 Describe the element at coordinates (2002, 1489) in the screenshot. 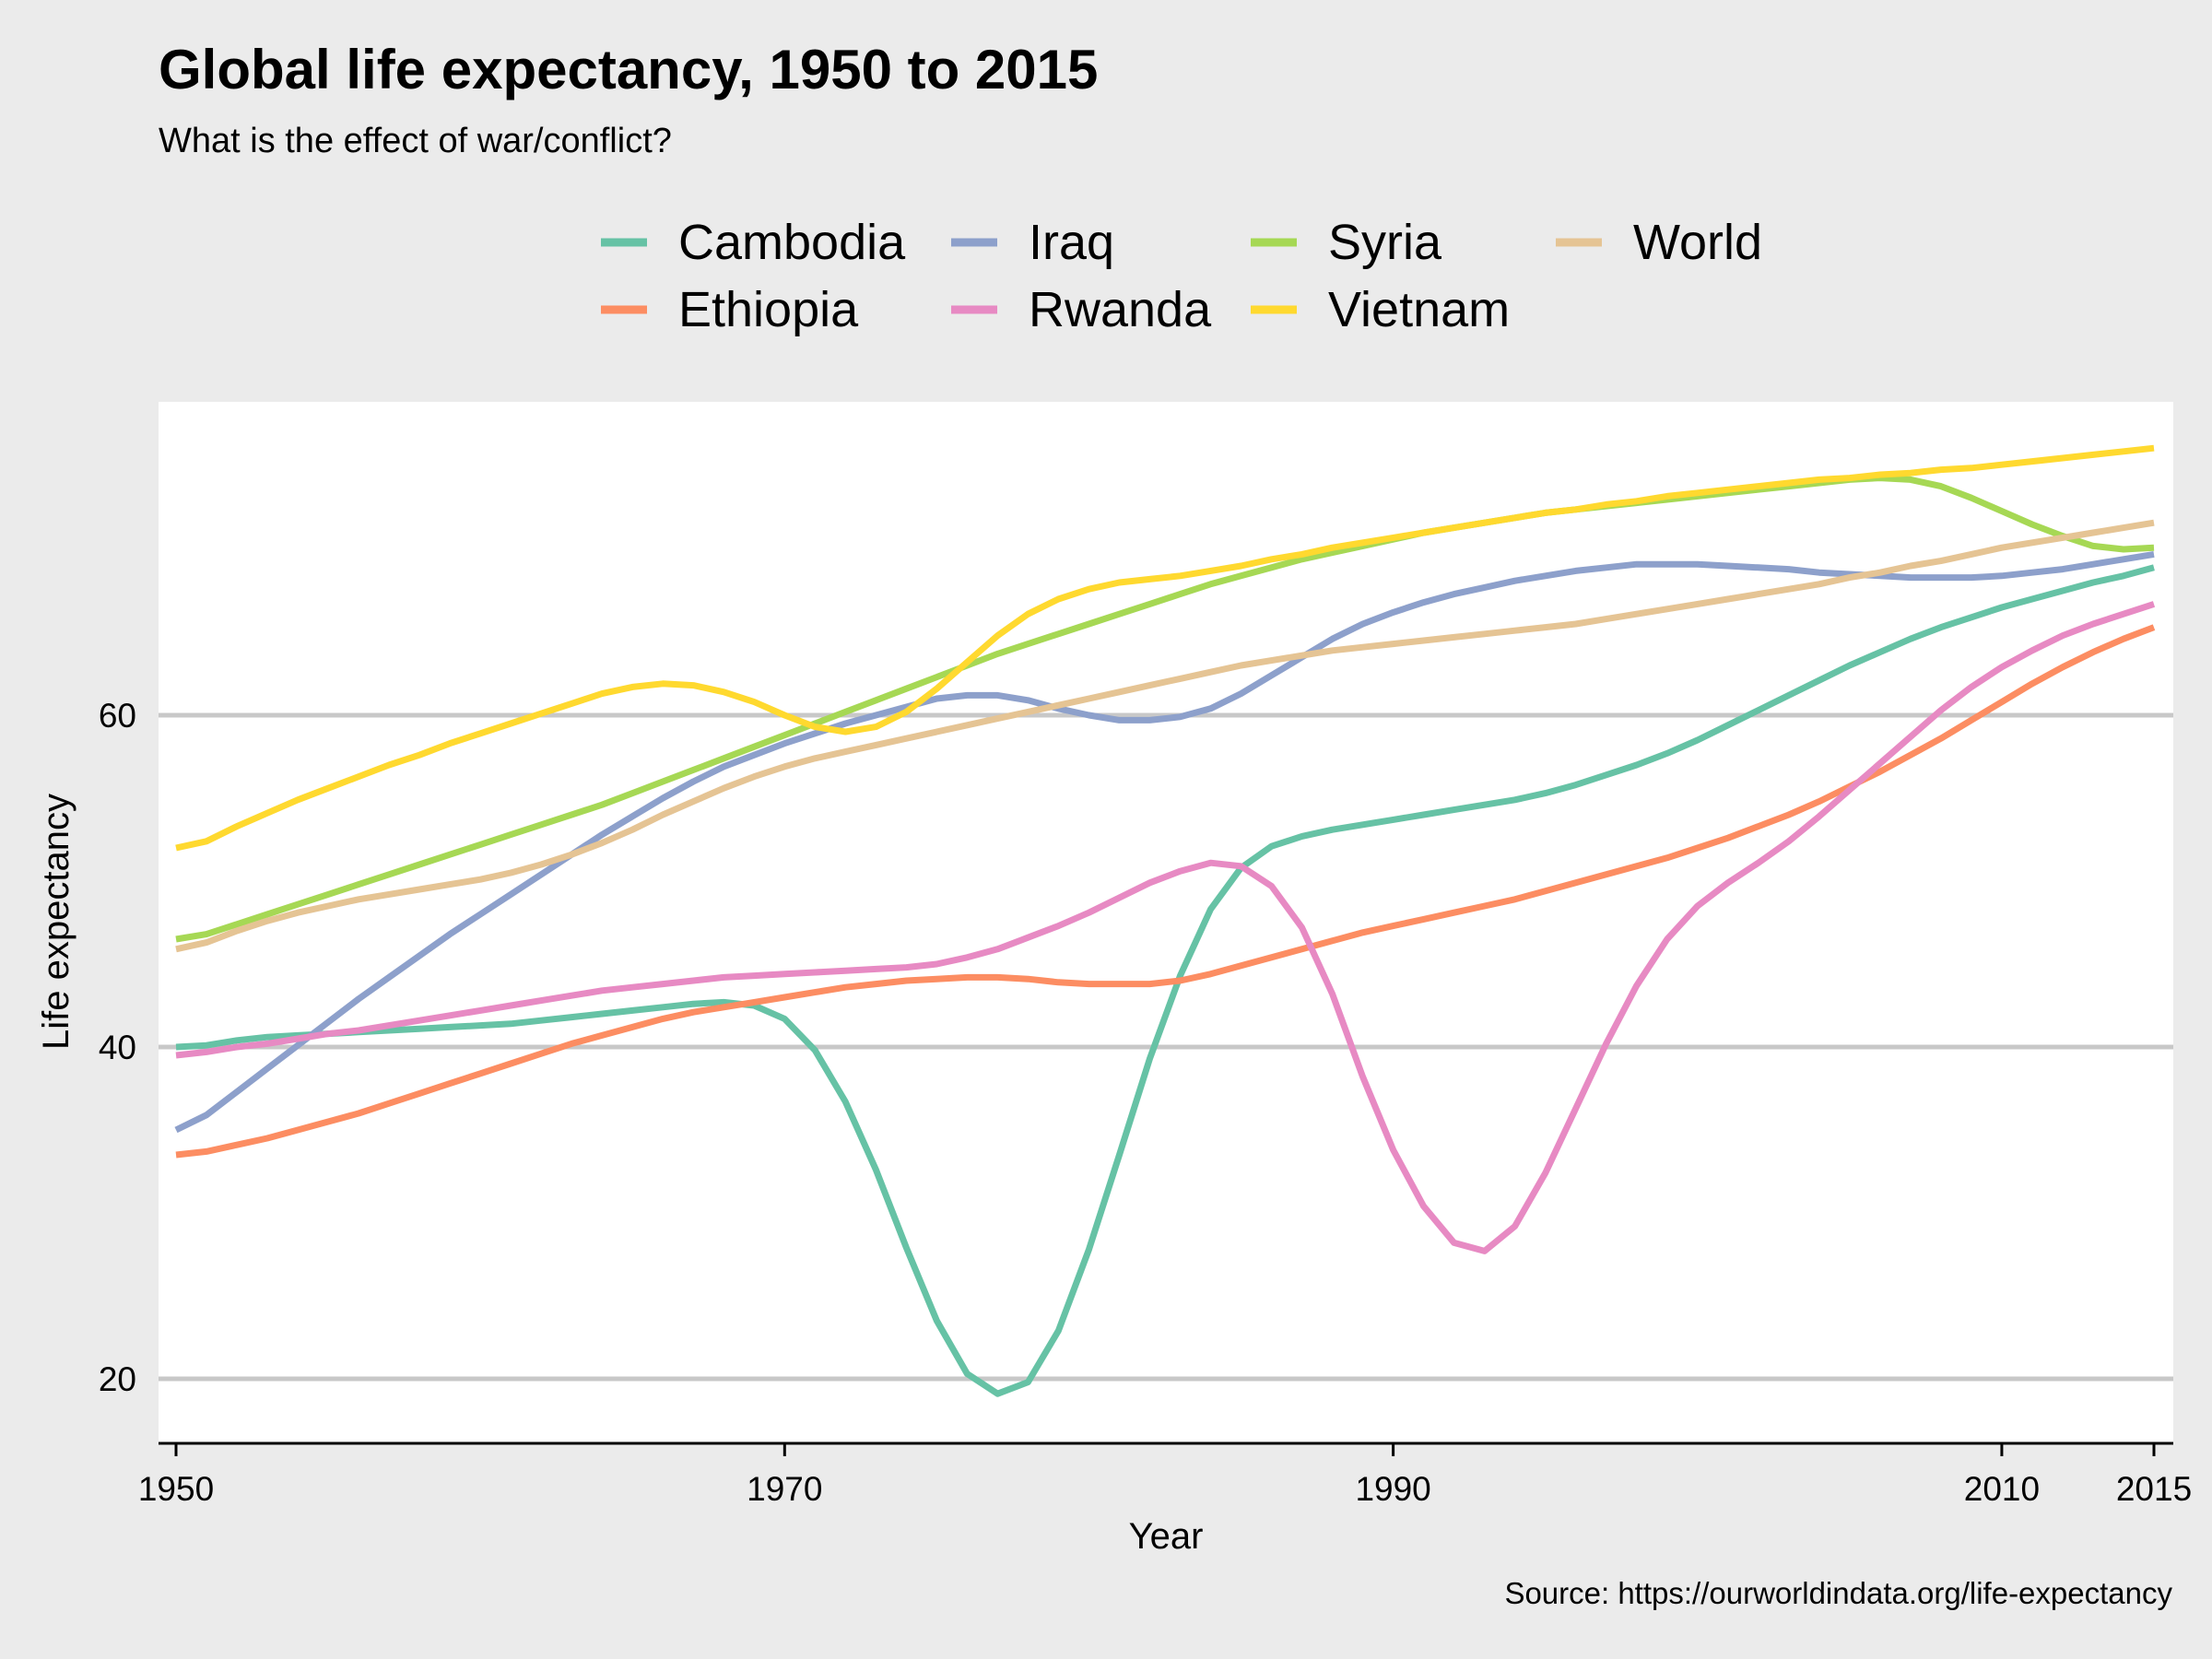

I see `x-tick-label-2010: 2010` at that location.